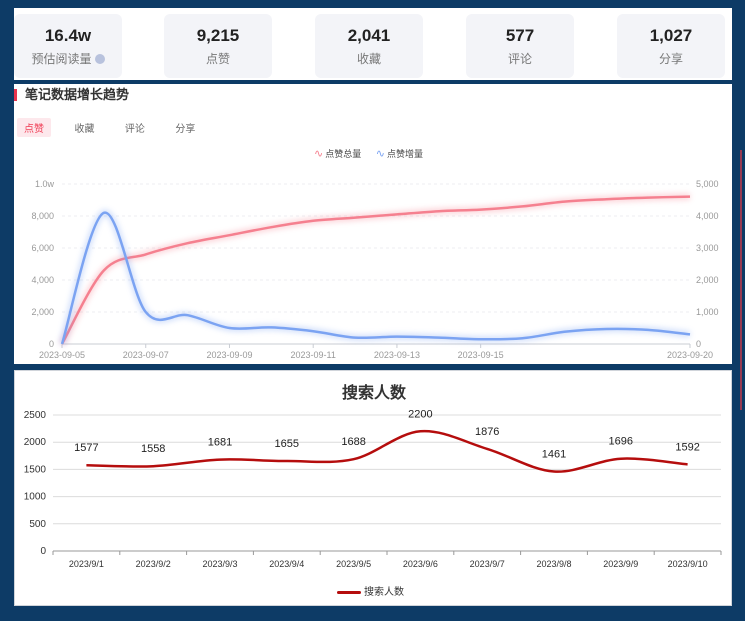 The height and width of the screenshot is (621, 745). I want to click on x-tick-label: 2023/9/9, so click(620, 564).